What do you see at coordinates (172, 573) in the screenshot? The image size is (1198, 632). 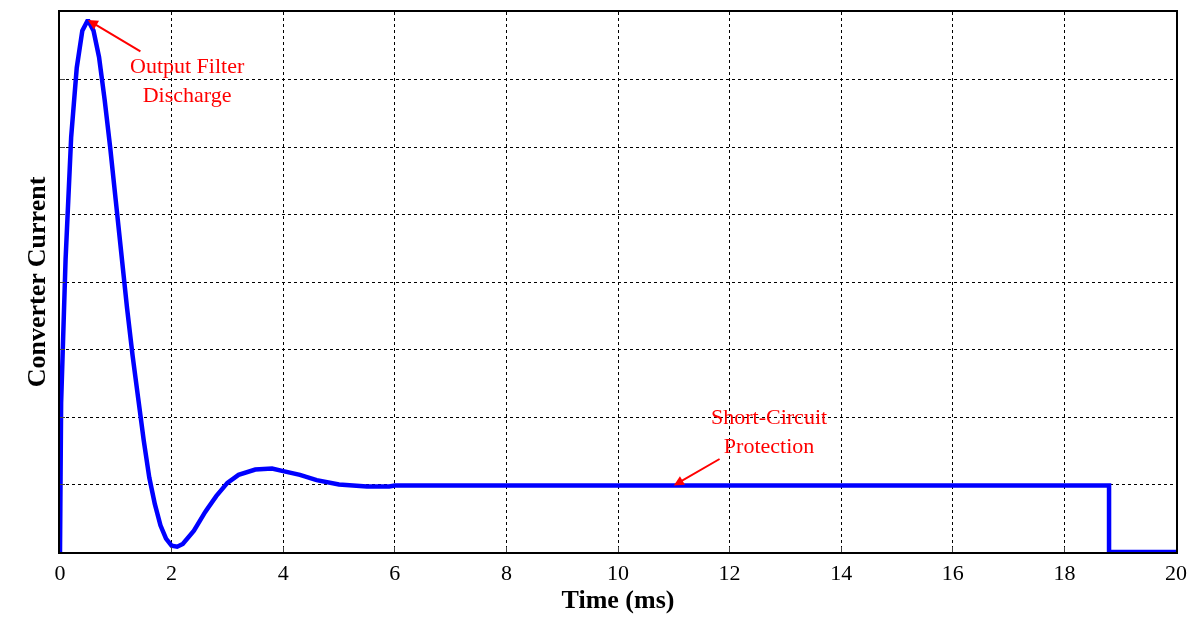 I see `x-tick-label: 2` at bounding box center [172, 573].